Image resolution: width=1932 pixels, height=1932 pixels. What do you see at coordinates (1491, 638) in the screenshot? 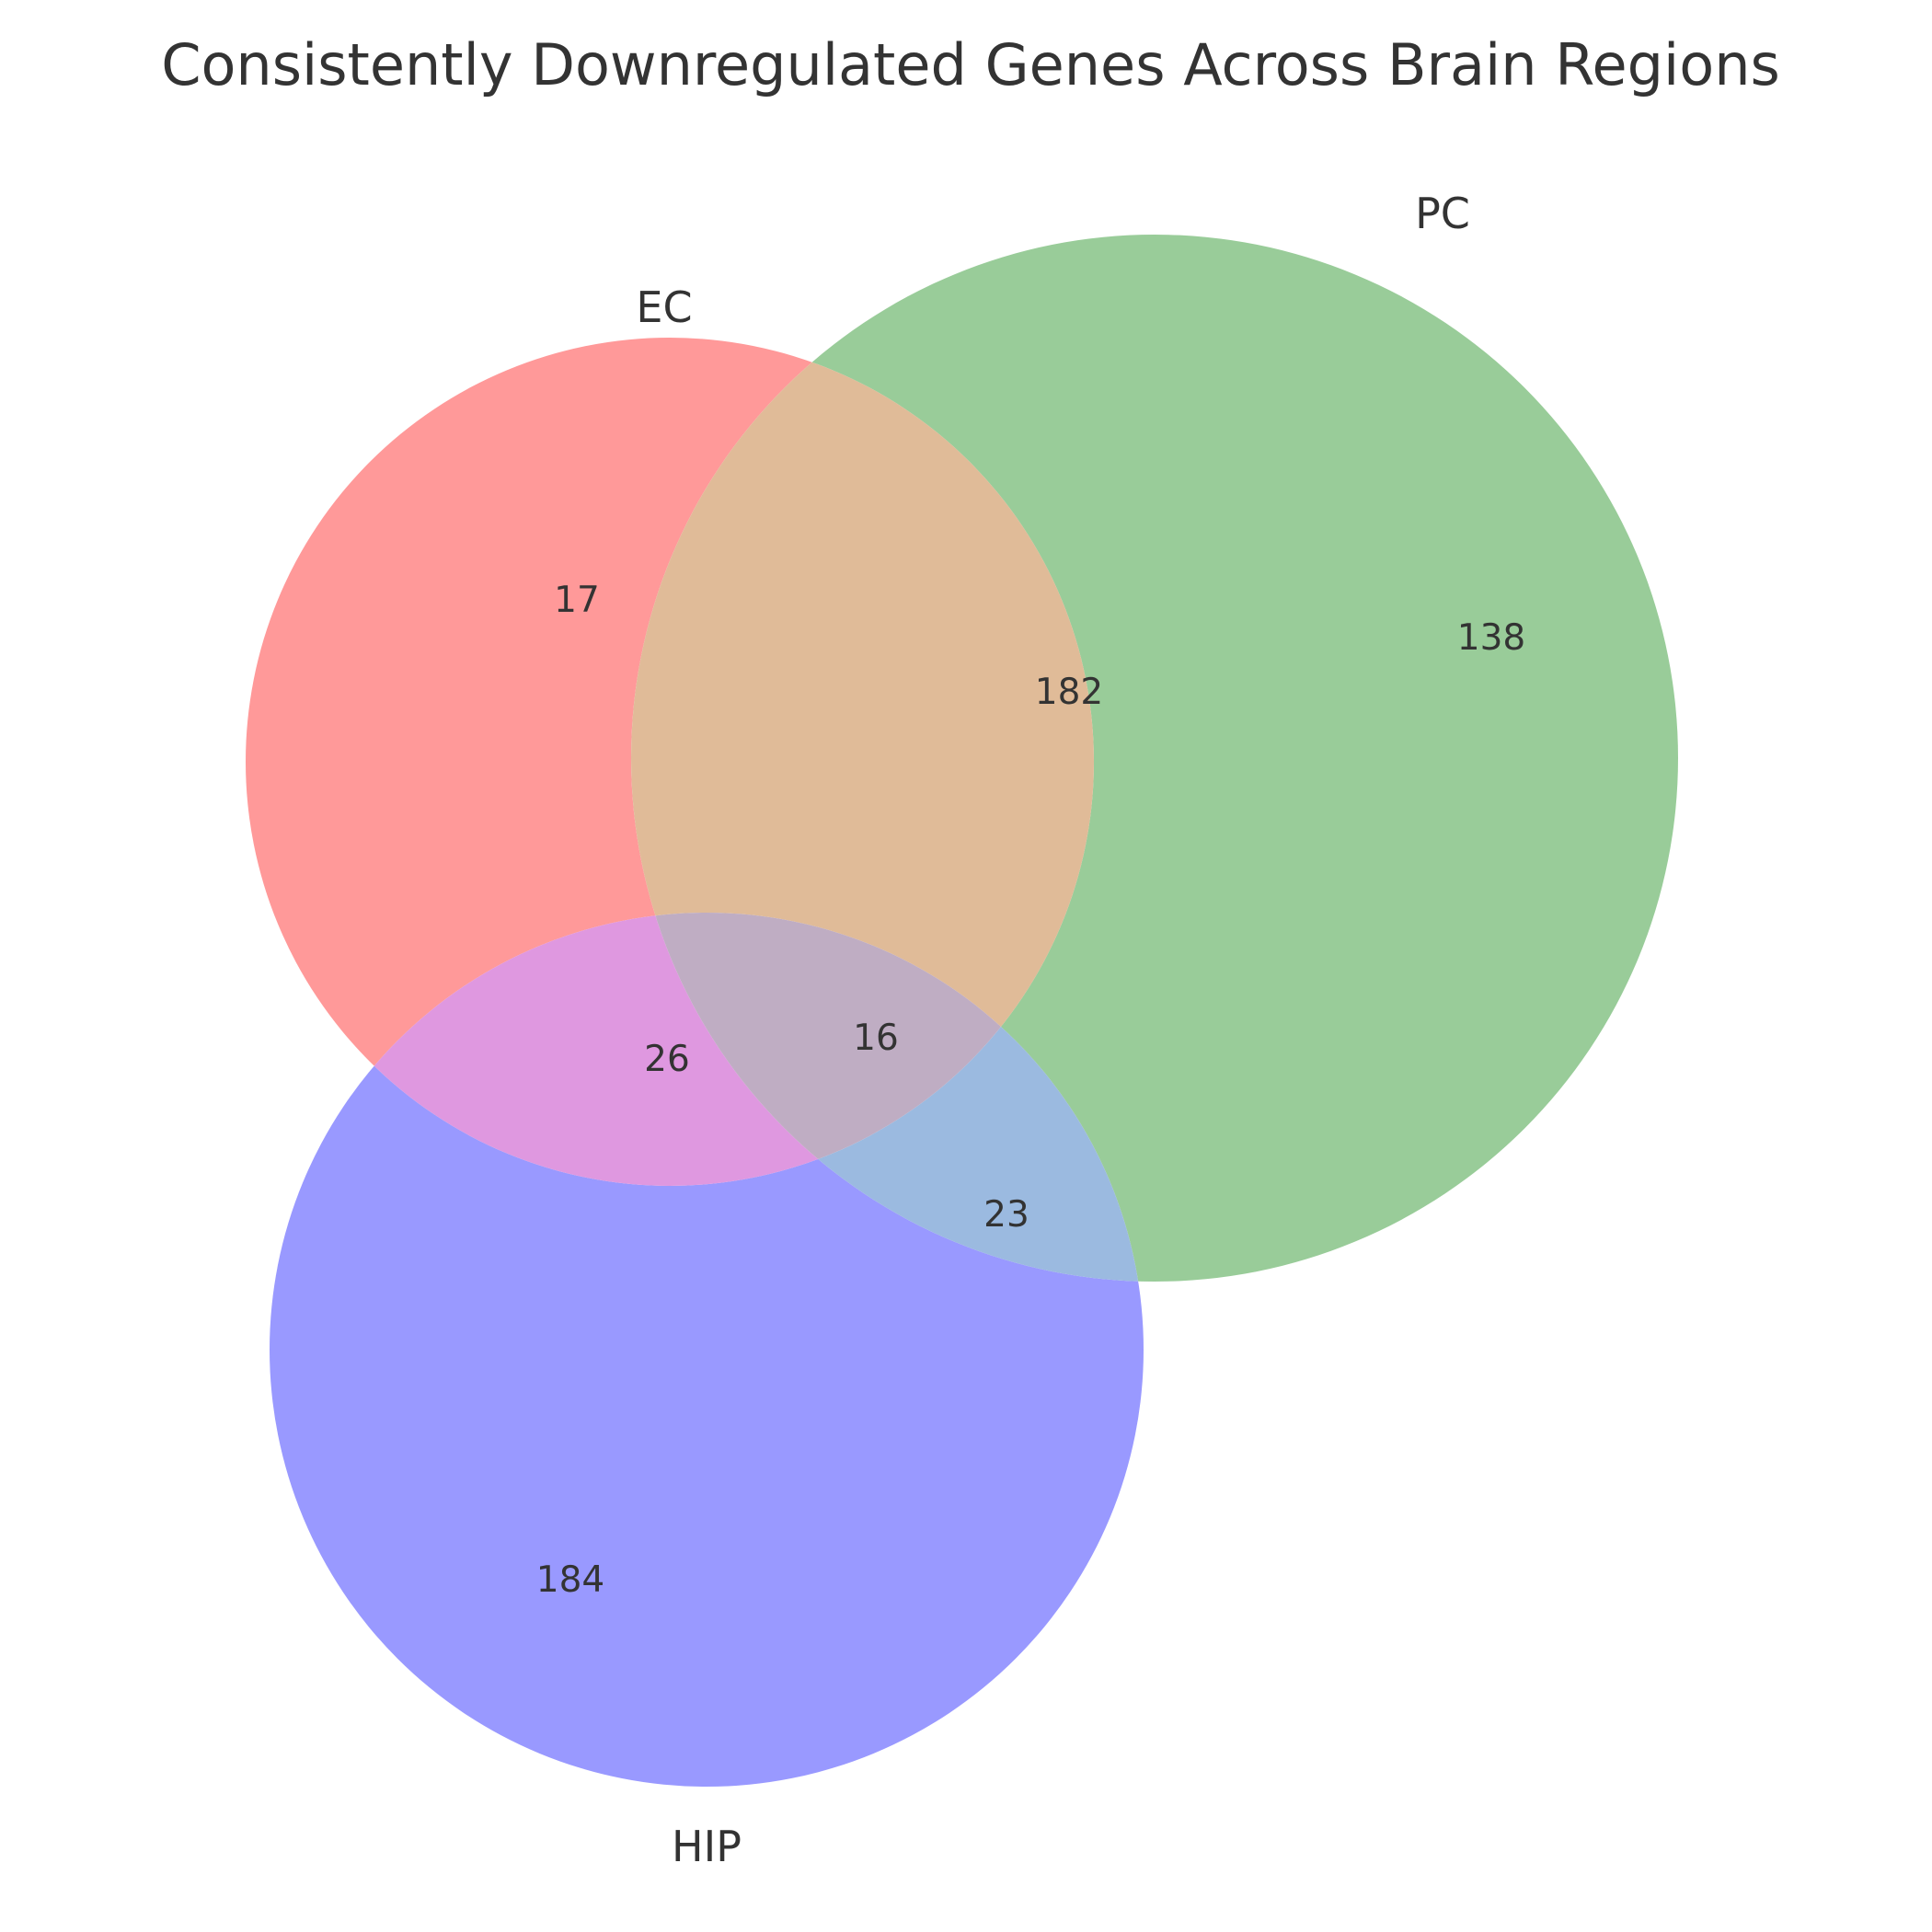
I see `count-pc-only: 138` at bounding box center [1491, 638].